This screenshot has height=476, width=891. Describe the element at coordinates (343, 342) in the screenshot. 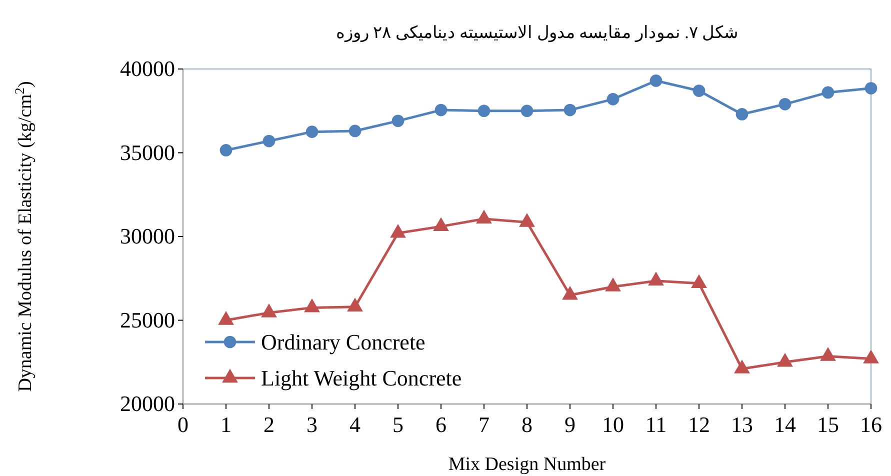

I see `legend-label: Ordinary Concrete` at that location.